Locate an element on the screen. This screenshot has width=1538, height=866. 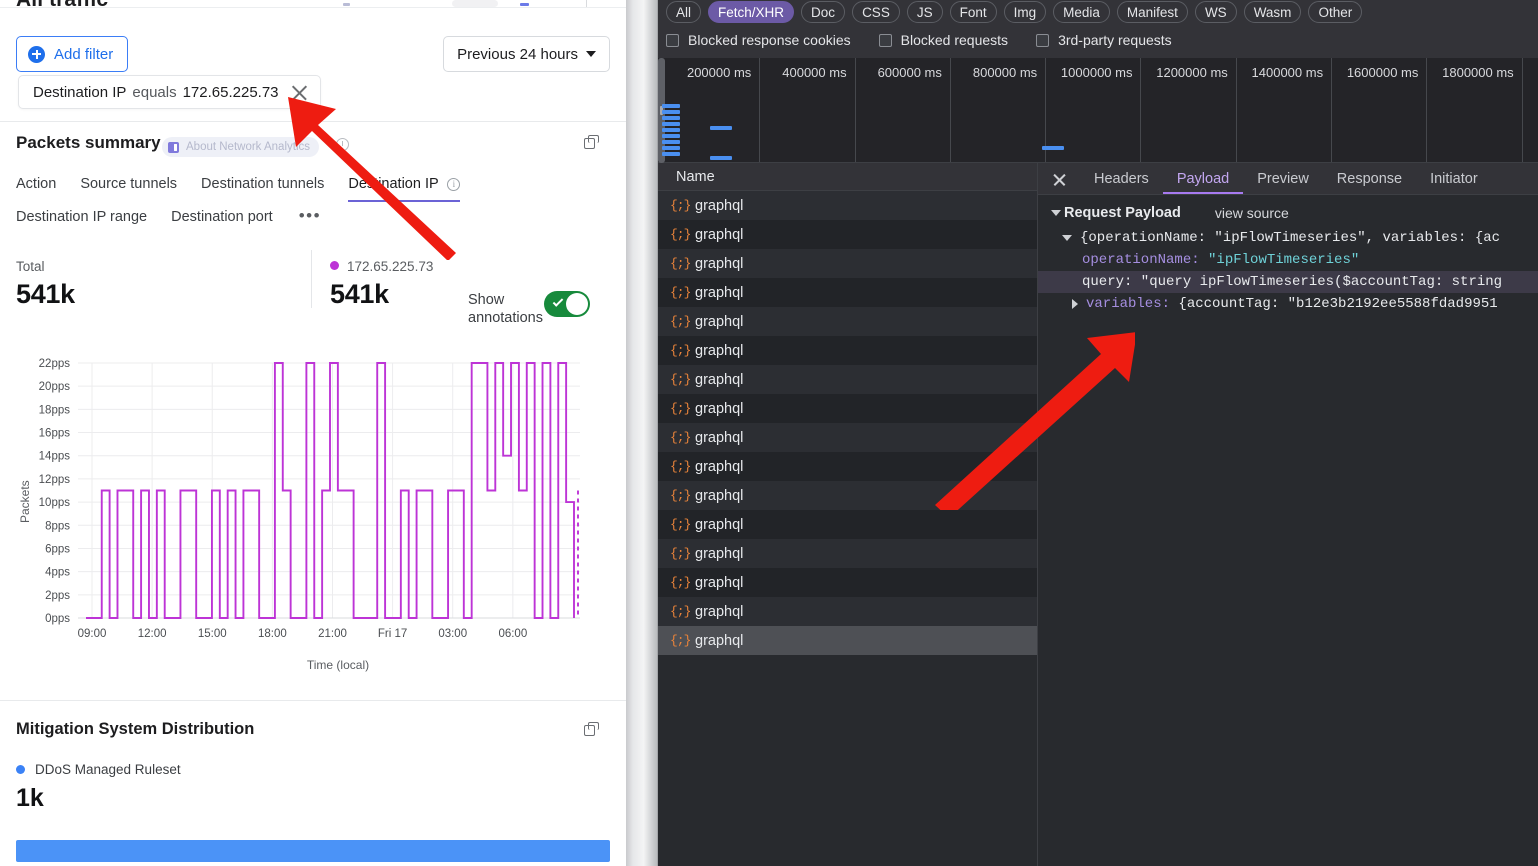
expand-card-icon is located at coordinates (592, 143).